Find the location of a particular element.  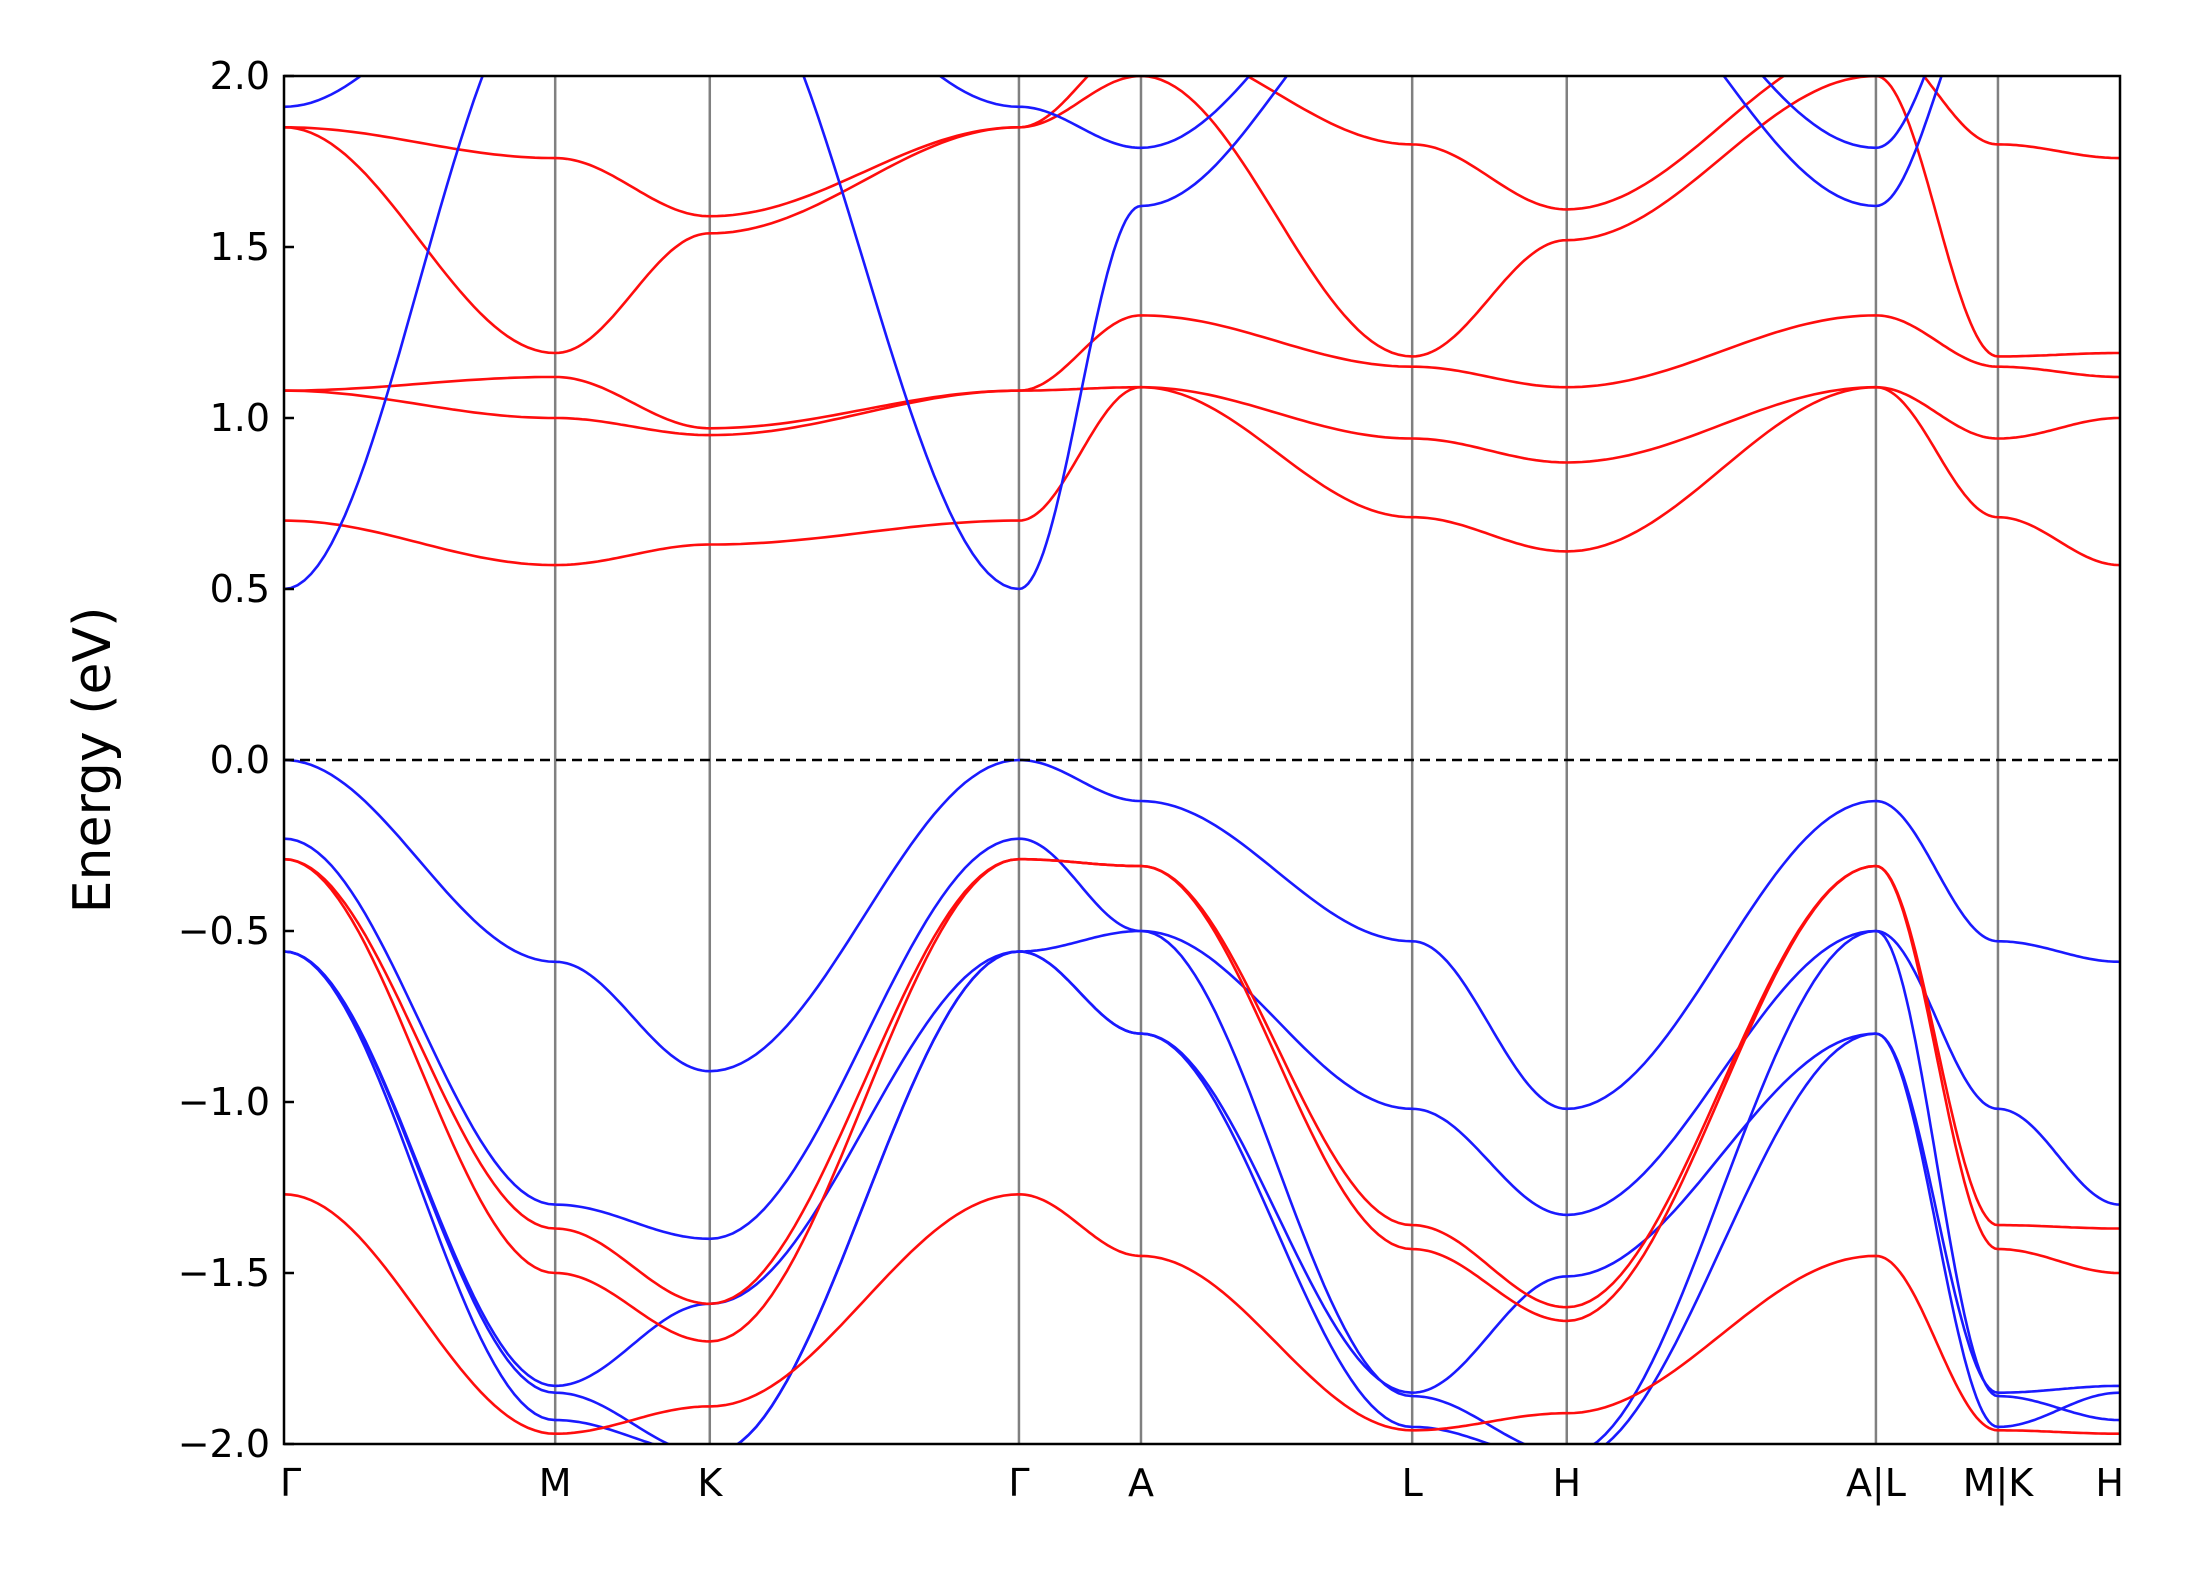

y-tick-label: −1.0 is located at coordinates (224, 1102).